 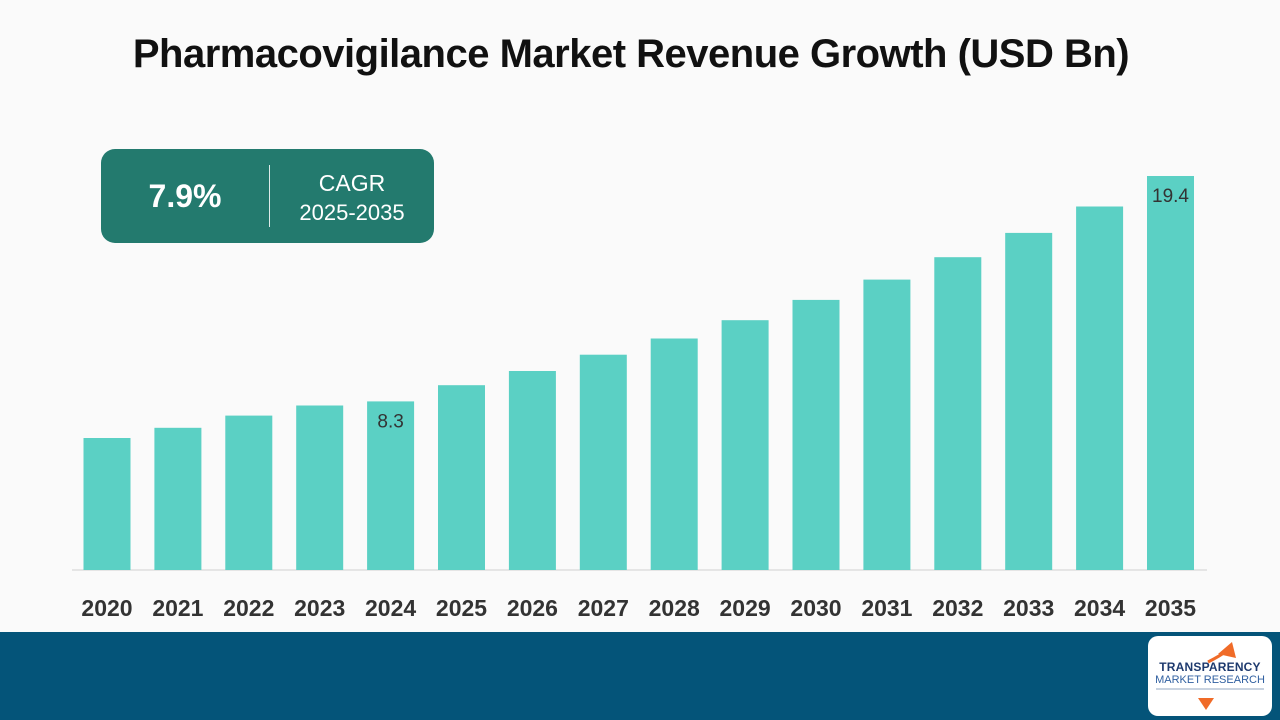 I want to click on bar-2025, so click(x=461, y=477).